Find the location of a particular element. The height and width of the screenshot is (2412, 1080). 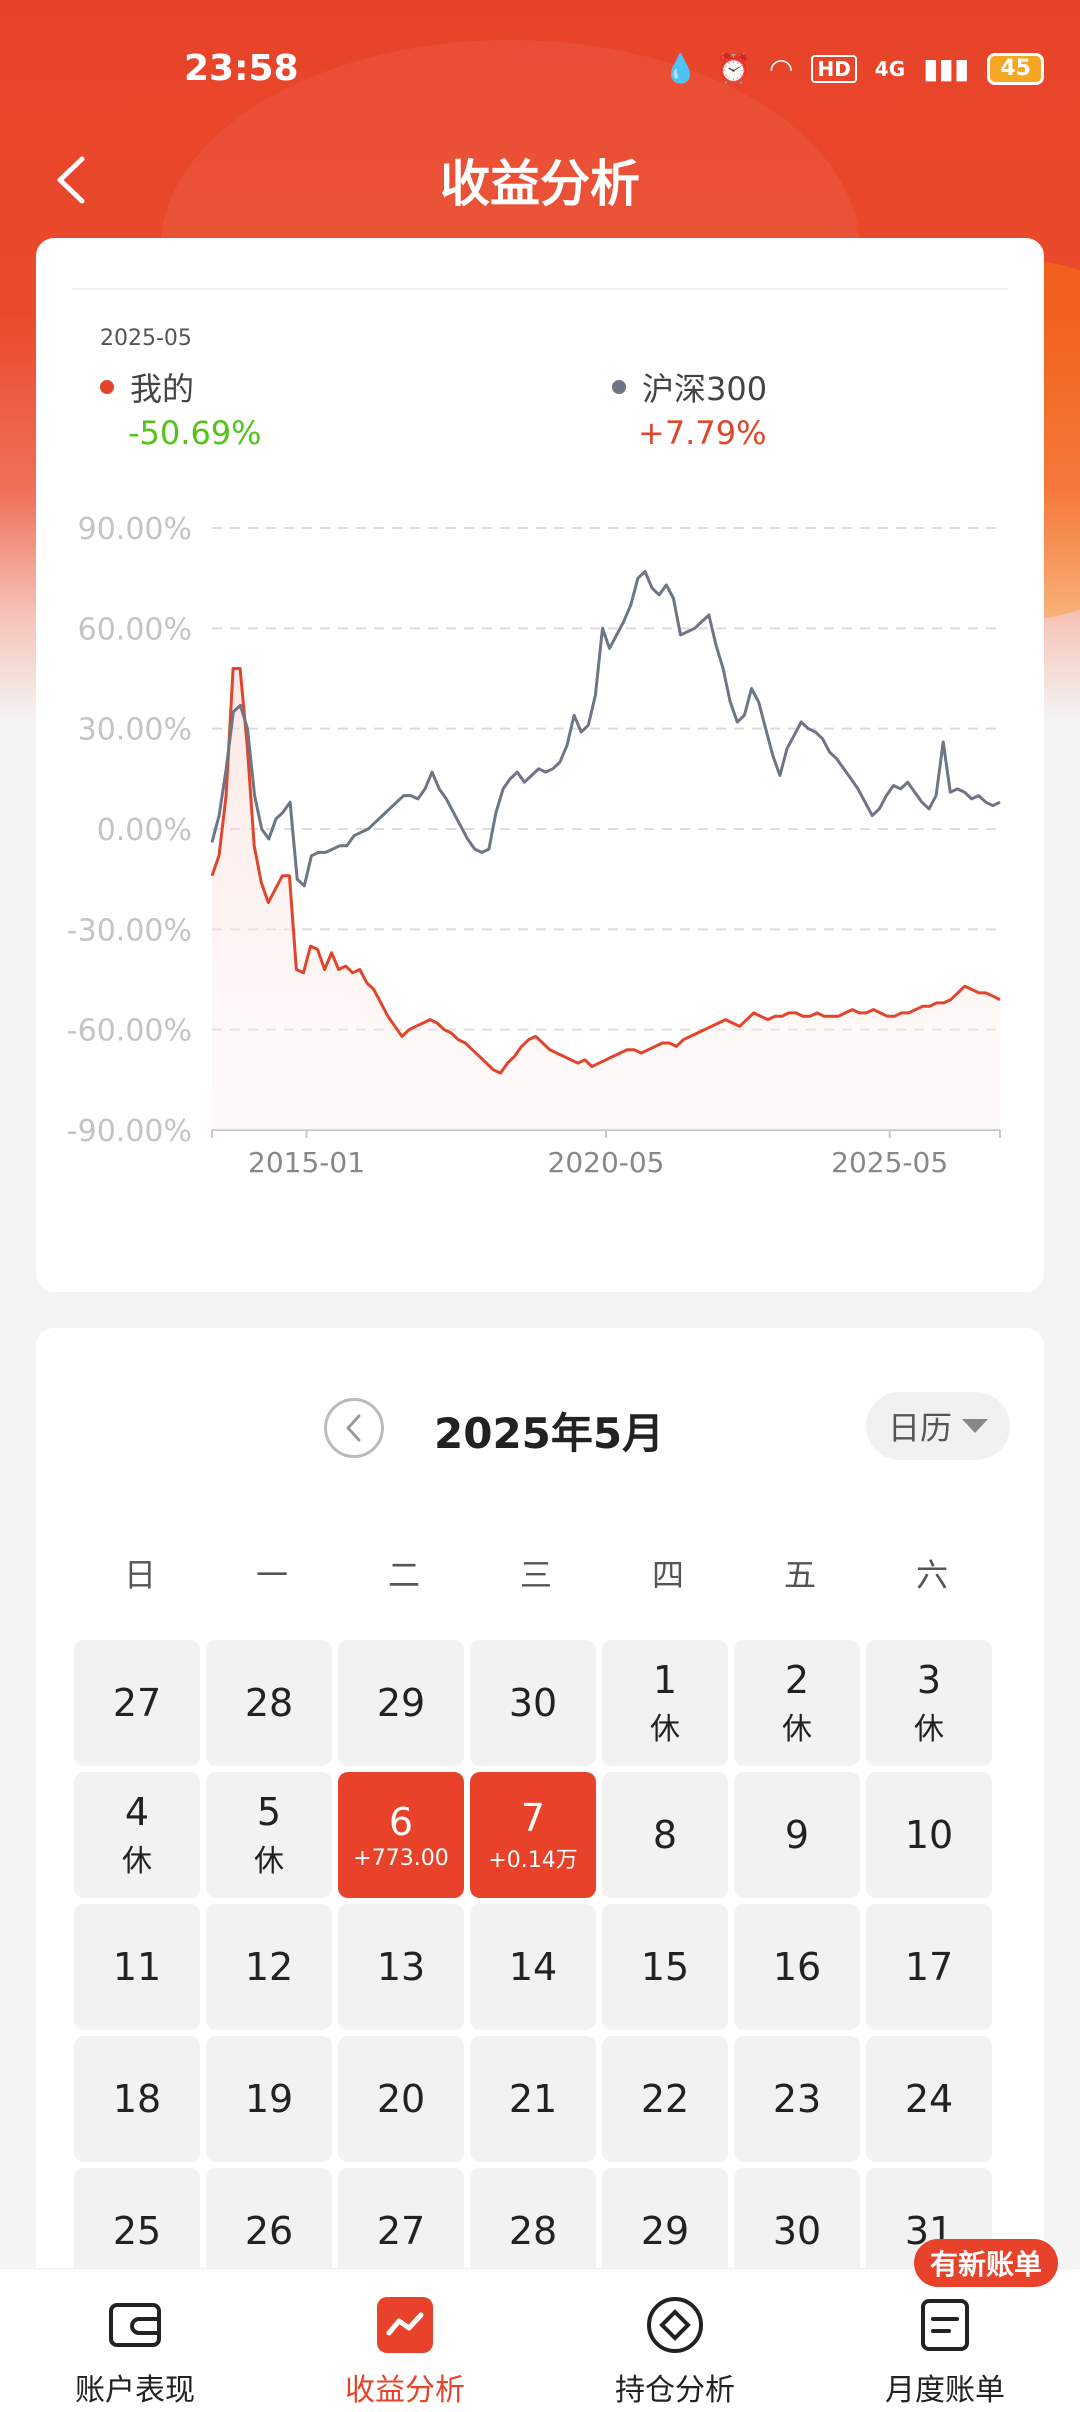

calendar-day-number: 24 is located at coordinates (929, 2099).